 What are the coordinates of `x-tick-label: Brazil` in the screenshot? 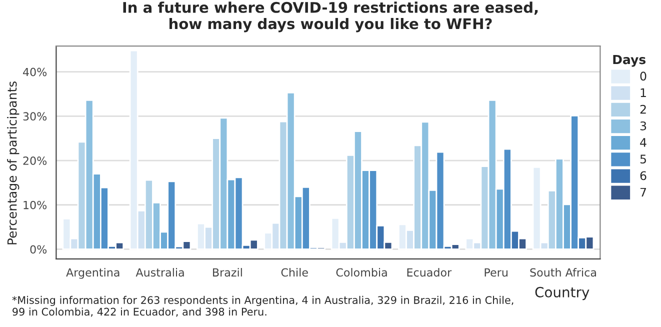 It's located at (227, 272).